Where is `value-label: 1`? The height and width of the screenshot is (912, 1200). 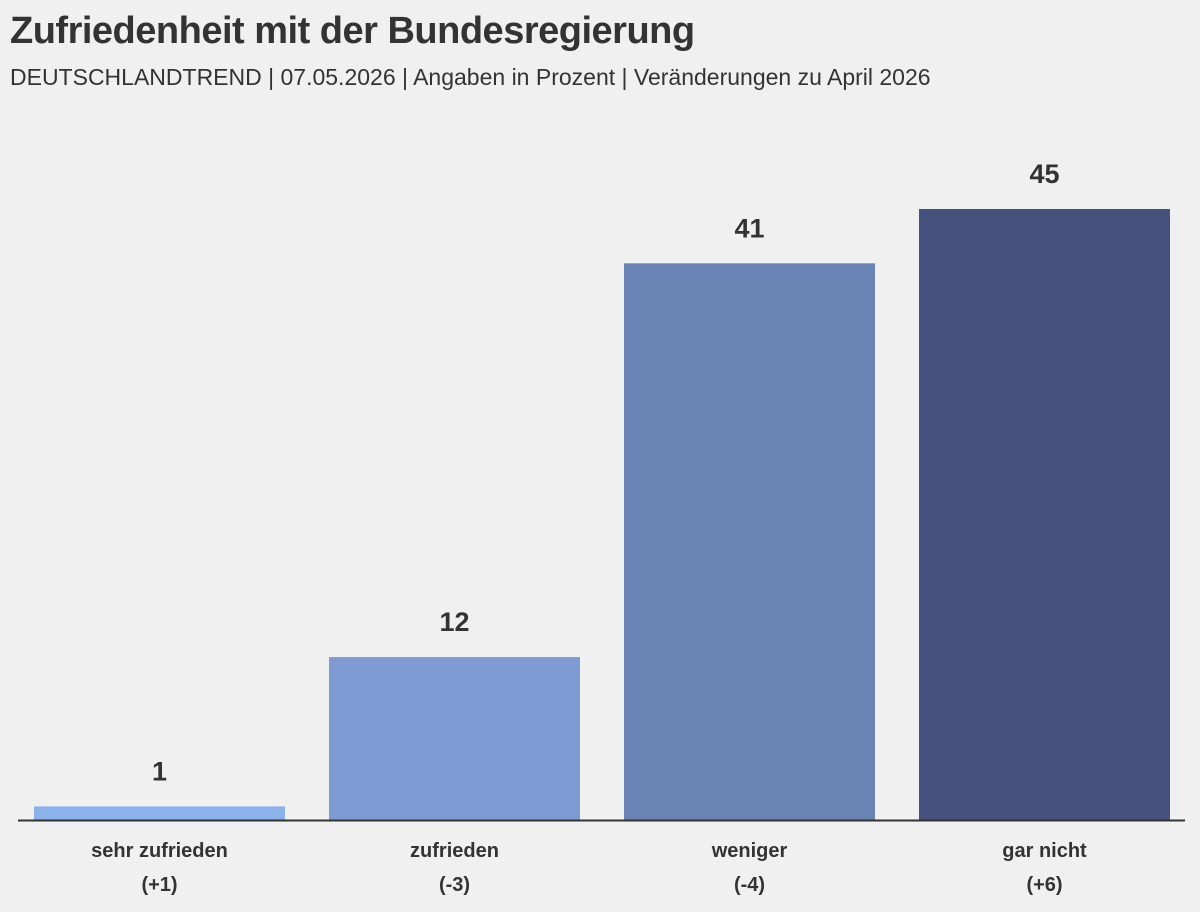 value-label: 1 is located at coordinates (159, 771).